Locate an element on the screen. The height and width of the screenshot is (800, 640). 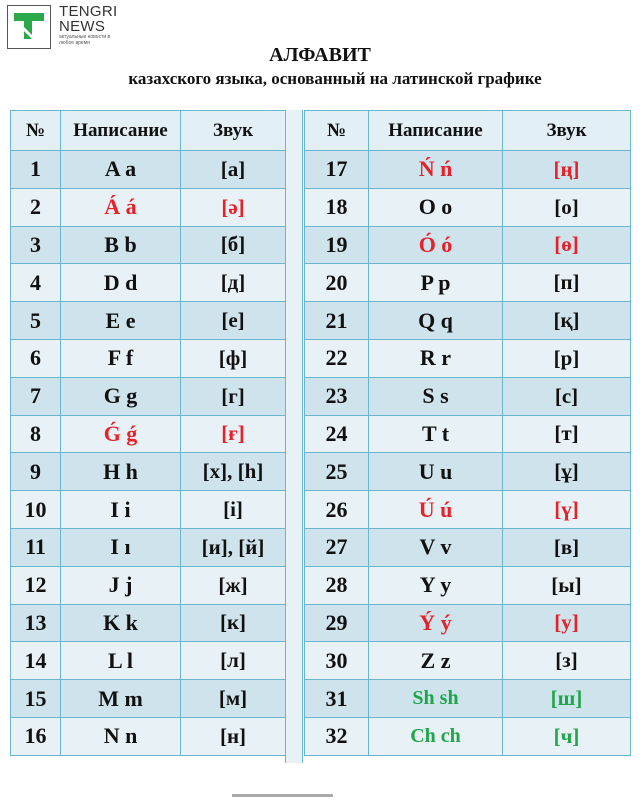
letter-number: 9 is located at coordinates (35, 472).